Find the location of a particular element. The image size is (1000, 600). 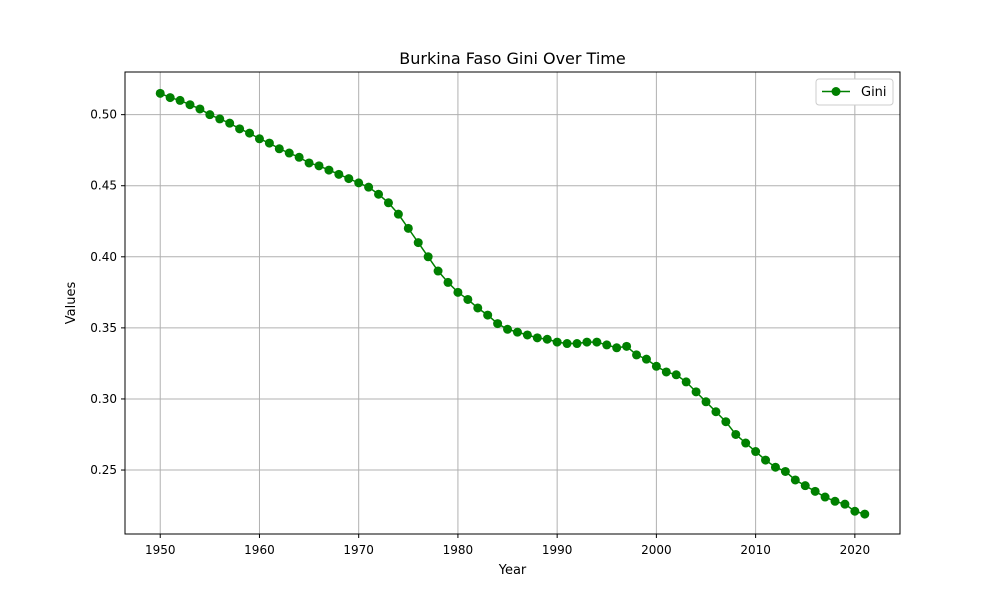

legend-entry-gini: Gini is located at coordinates (874, 92).